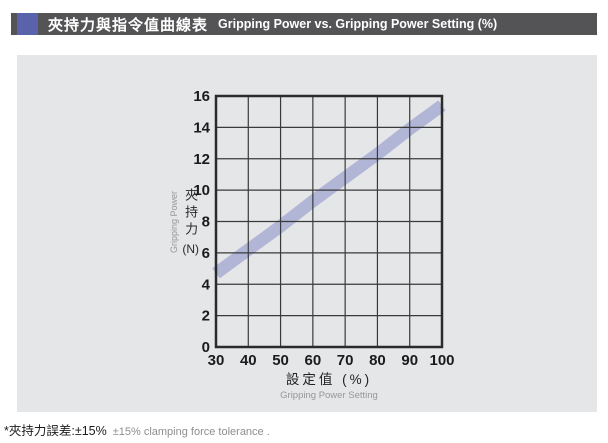  Describe the element at coordinates (313, 360) in the screenshot. I see `x-tick-label: 60` at that location.